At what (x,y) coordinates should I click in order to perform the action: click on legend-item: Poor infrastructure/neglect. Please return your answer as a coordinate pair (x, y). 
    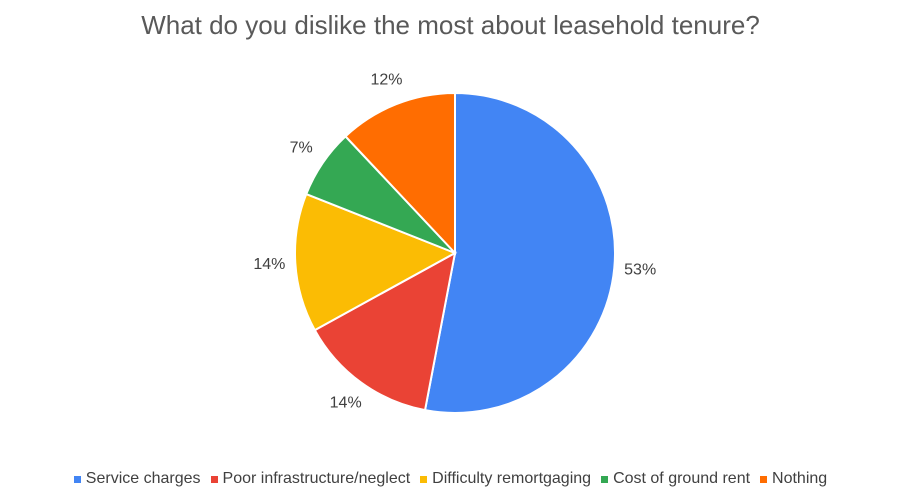
    Looking at the image, I should click on (310, 479).